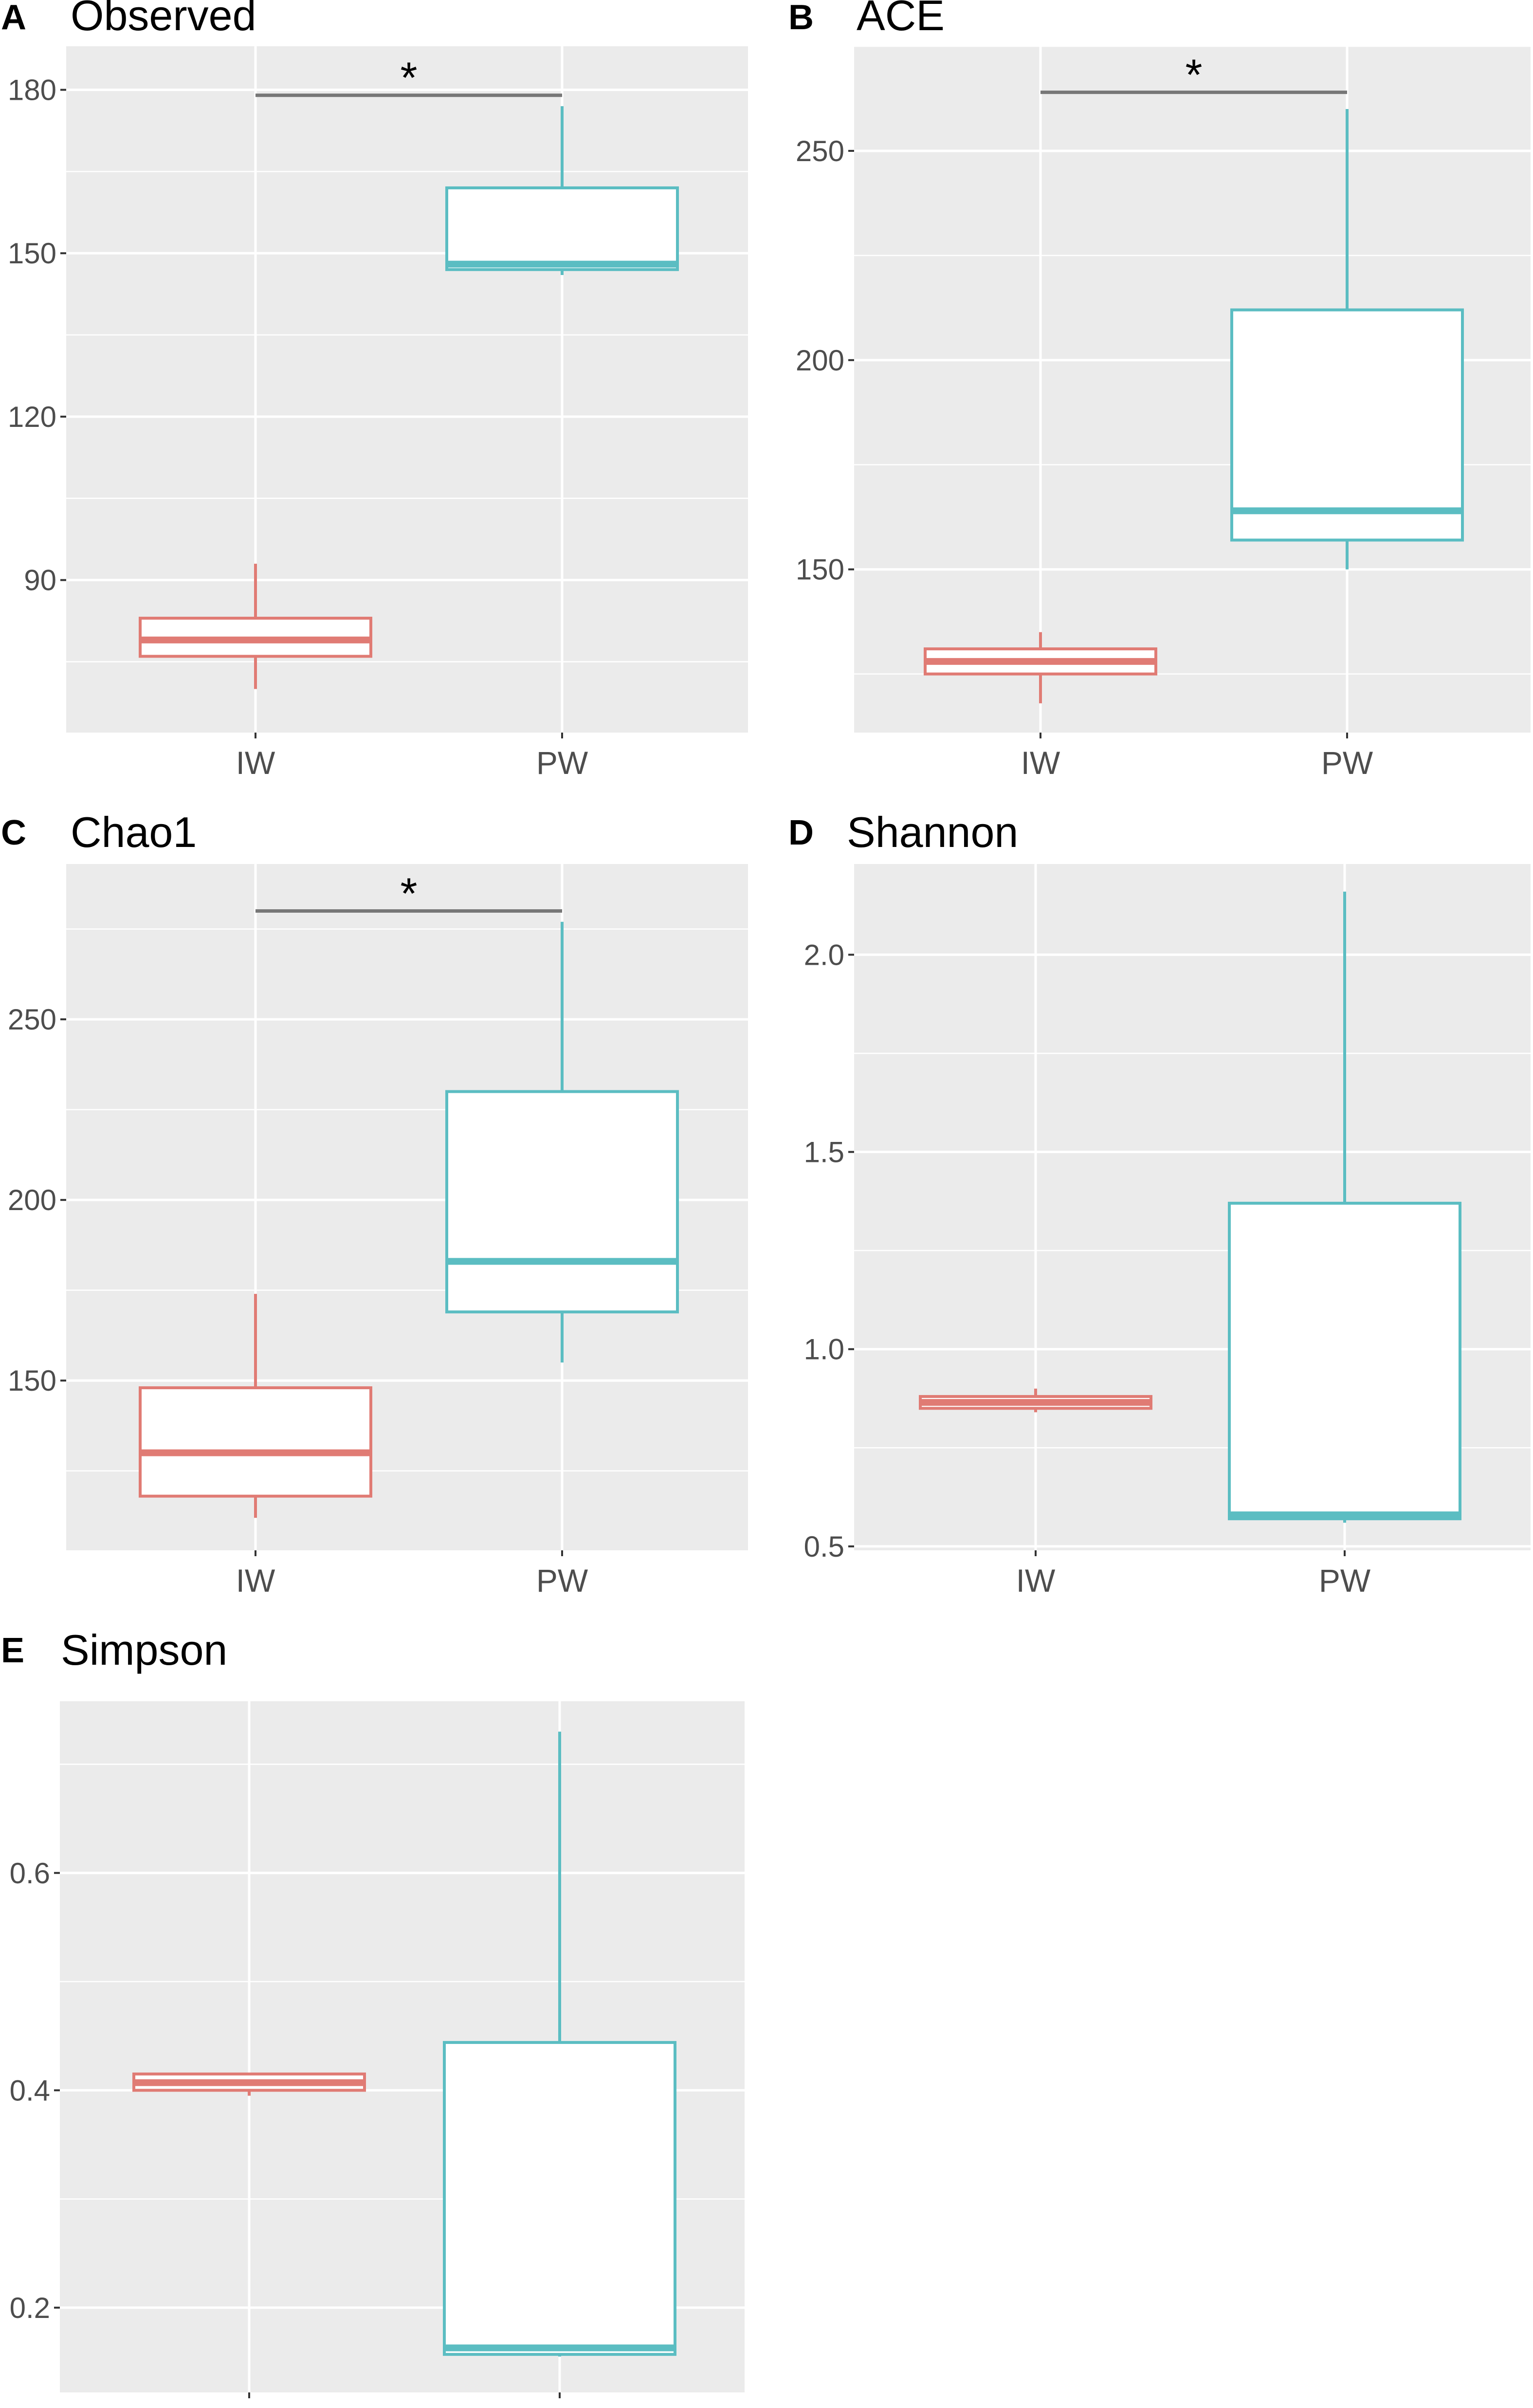  Describe the element at coordinates (824, 1349) in the screenshot. I see `y-tick-label-d: 1.0` at that location.